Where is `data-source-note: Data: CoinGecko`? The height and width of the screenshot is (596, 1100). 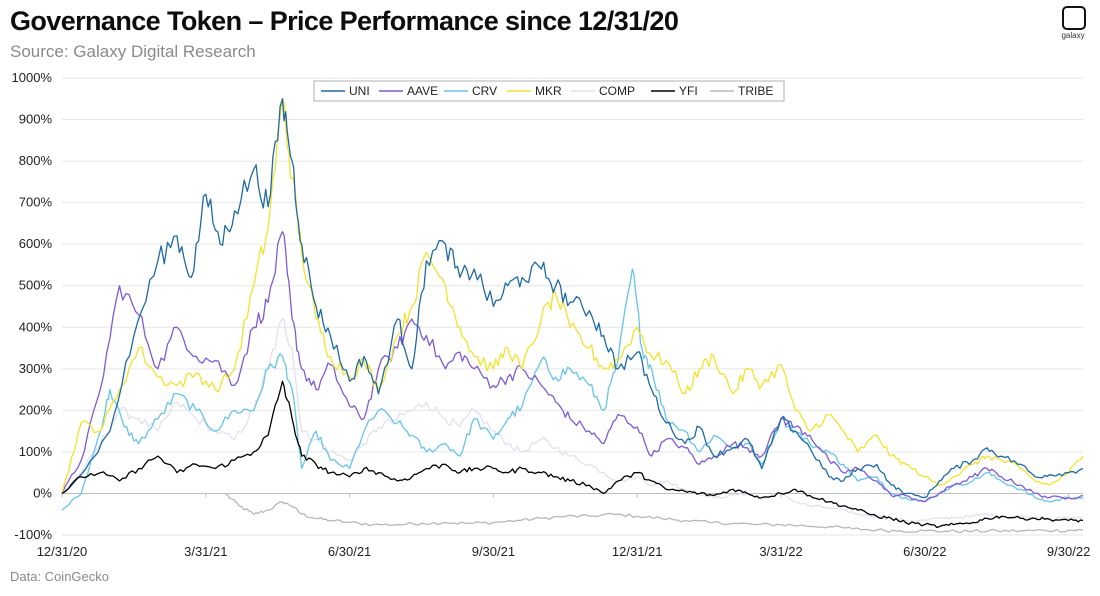
data-source-note: Data: CoinGecko is located at coordinates (59, 576).